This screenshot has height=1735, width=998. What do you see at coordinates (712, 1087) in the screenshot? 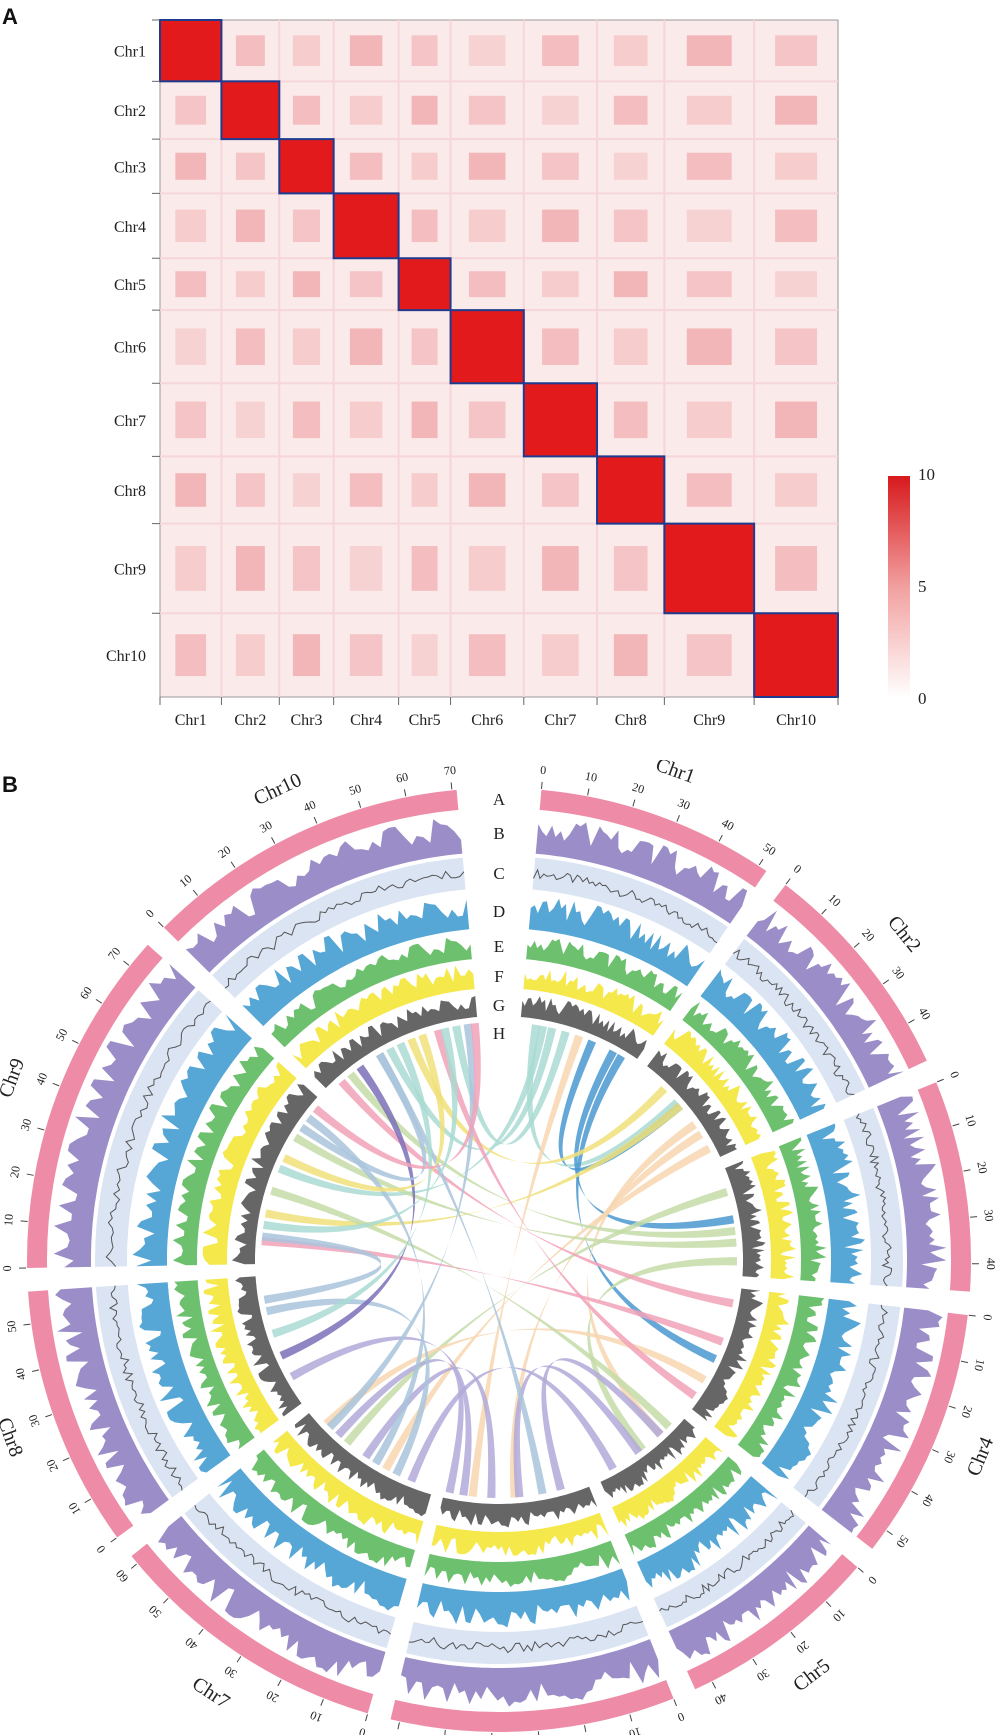
I see `track-f-chr2` at bounding box center [712, 1087].